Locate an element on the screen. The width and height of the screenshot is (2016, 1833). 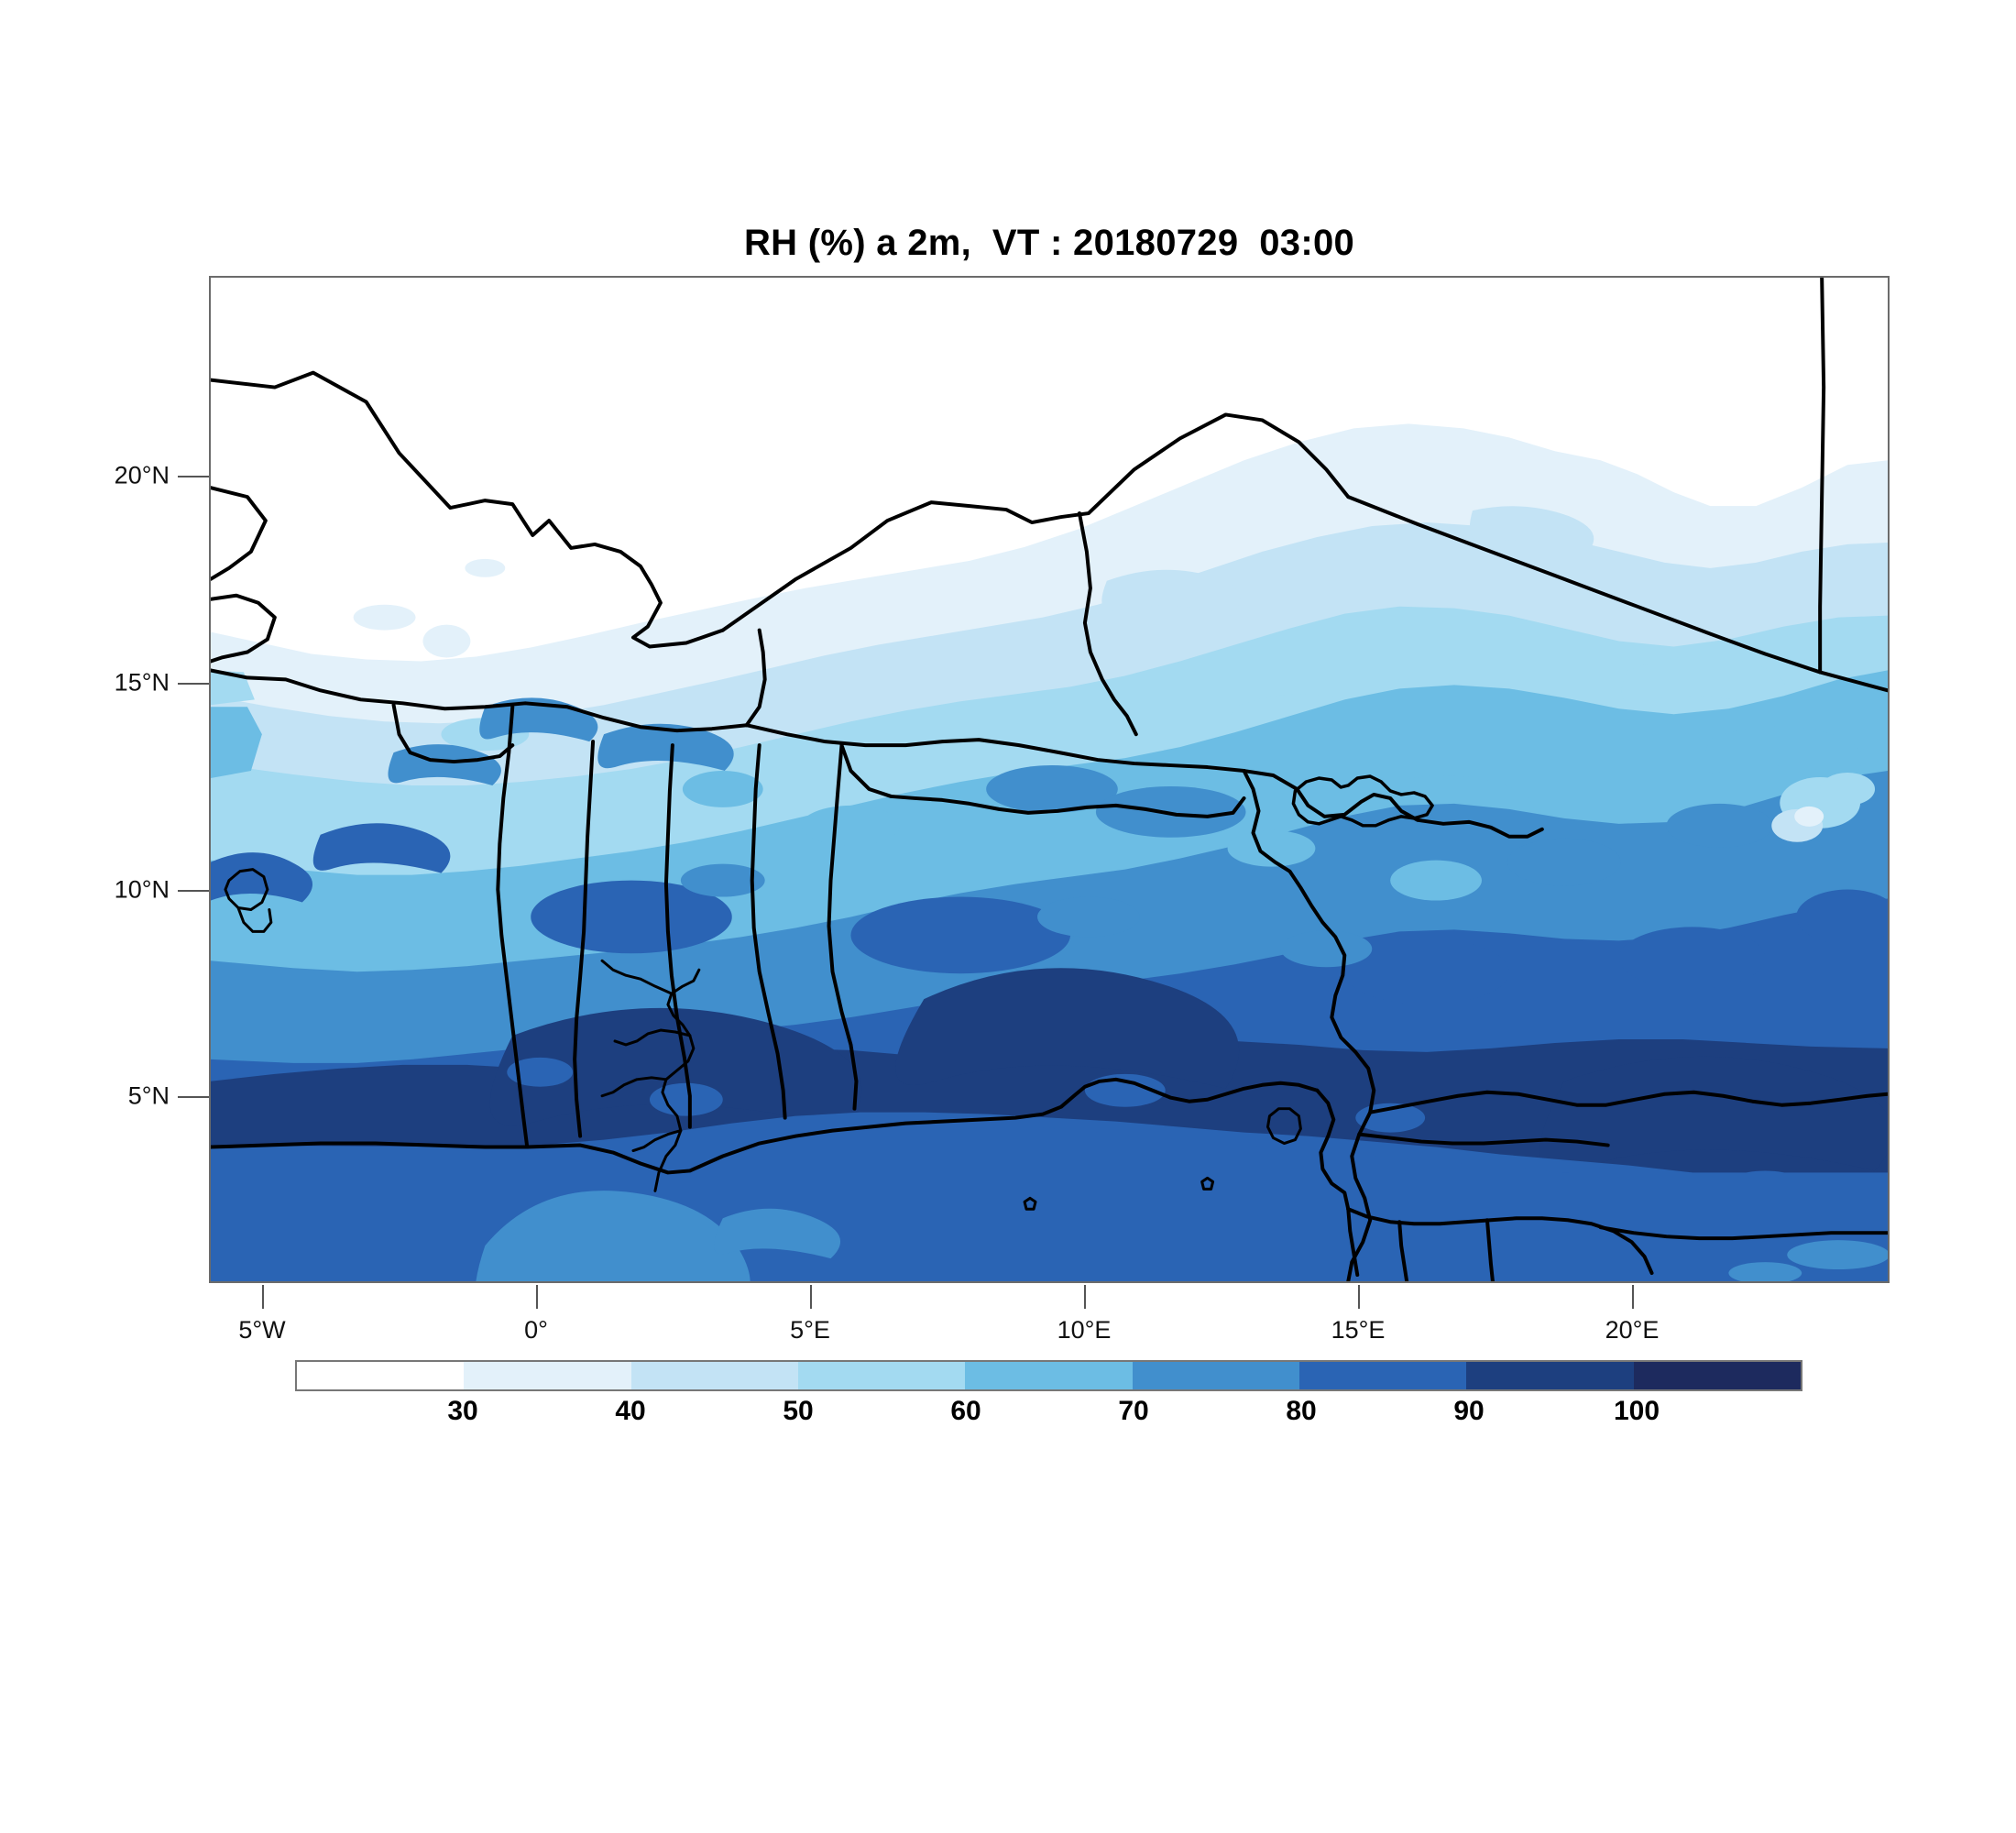
page-title: RH (%) a 2m, VT : 20180729 03:00 is located at coordinates (1049, 243).